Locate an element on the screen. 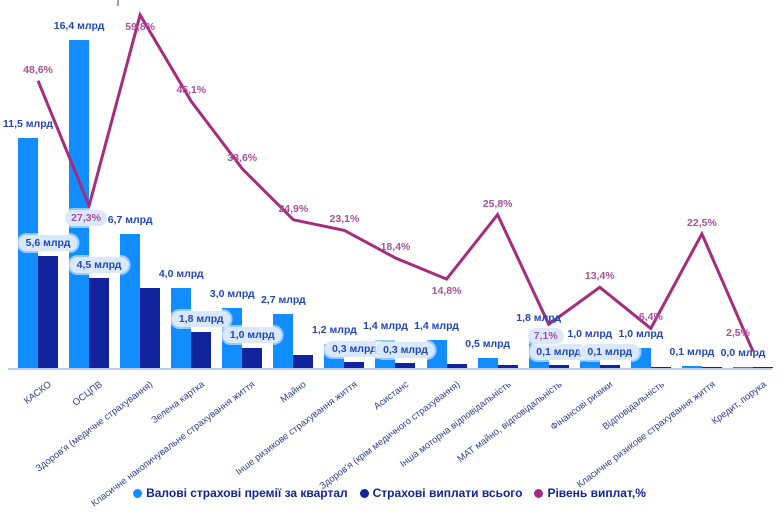 The width and height of the screenshot is (779, 513). legend-label-payout-ratio: Рівень виплат,% is located at coordinates (596, 493).